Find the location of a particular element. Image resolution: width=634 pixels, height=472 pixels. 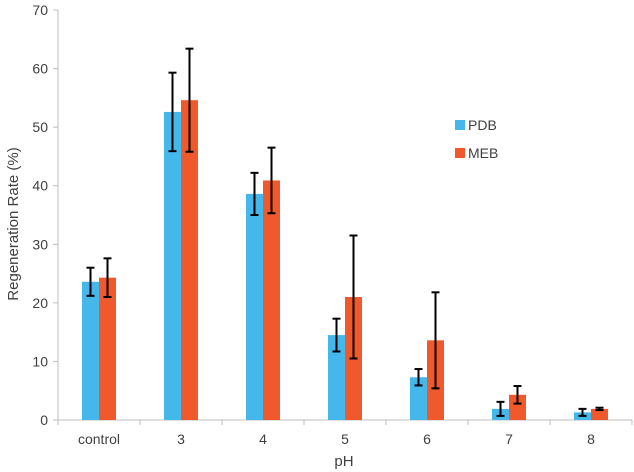

x-tick-label: control is located at coordinates (99, 439).